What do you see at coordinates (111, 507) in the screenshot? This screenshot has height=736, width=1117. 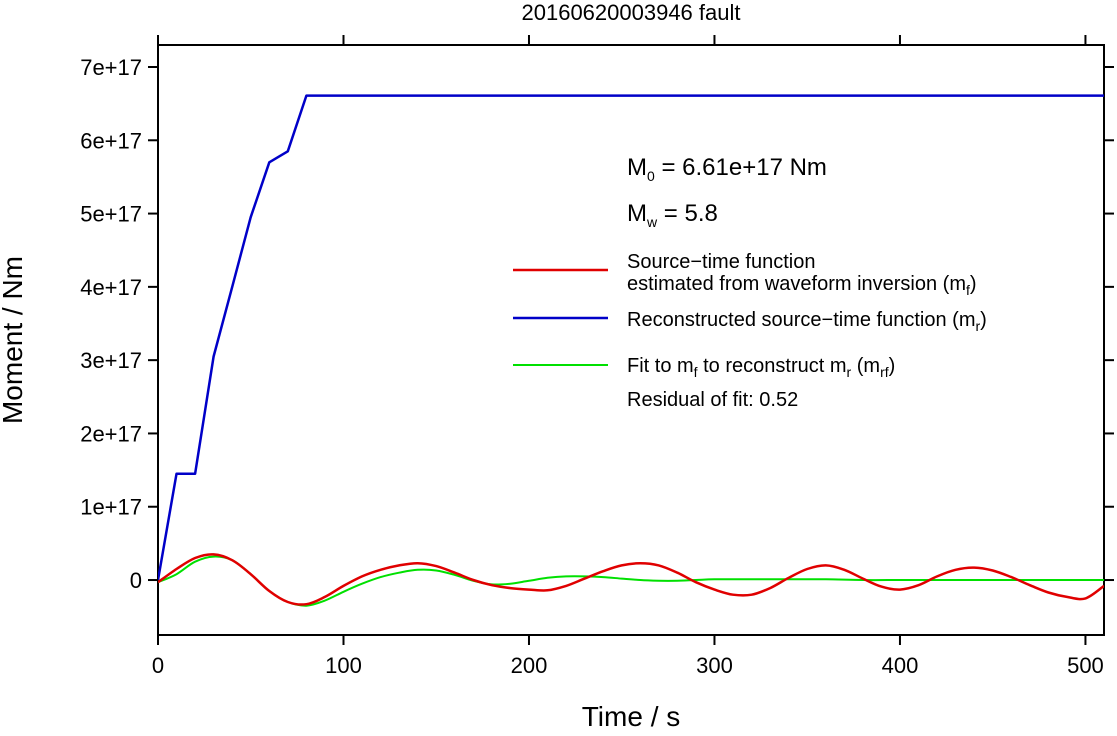 I see `y-tick-label: 1e+17` at bounding box center [111, 507].